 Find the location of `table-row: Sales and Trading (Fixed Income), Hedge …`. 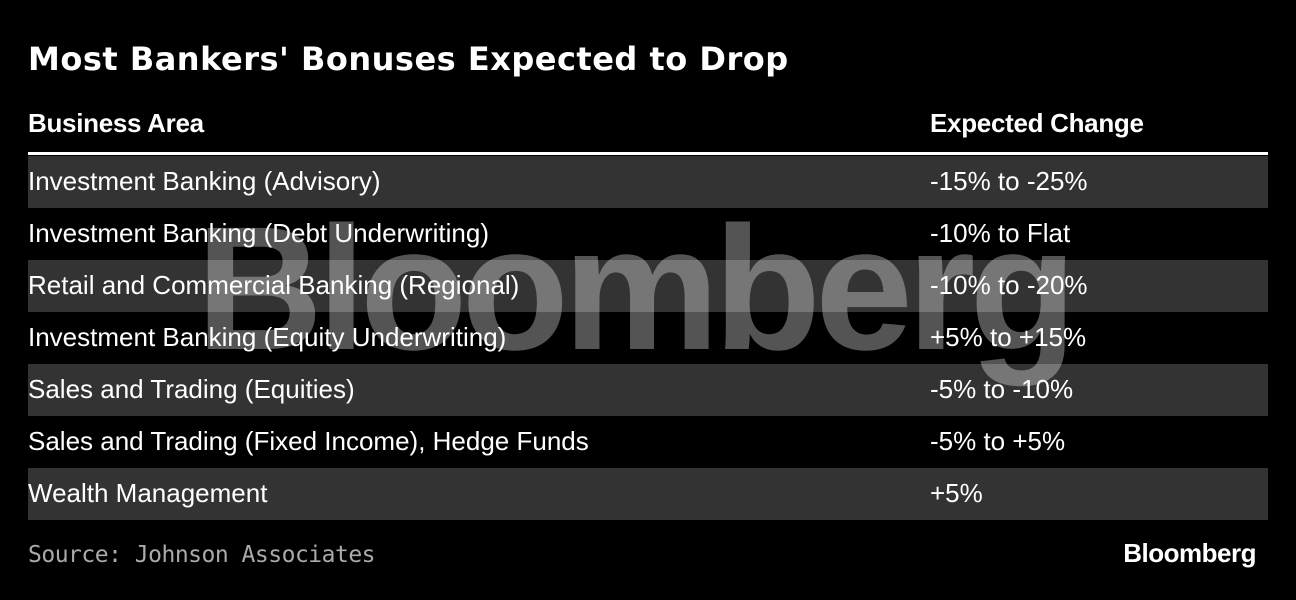

table-row: Sales and Trading (Fixed Income), Hedge … is located at coordinates (648, 442).